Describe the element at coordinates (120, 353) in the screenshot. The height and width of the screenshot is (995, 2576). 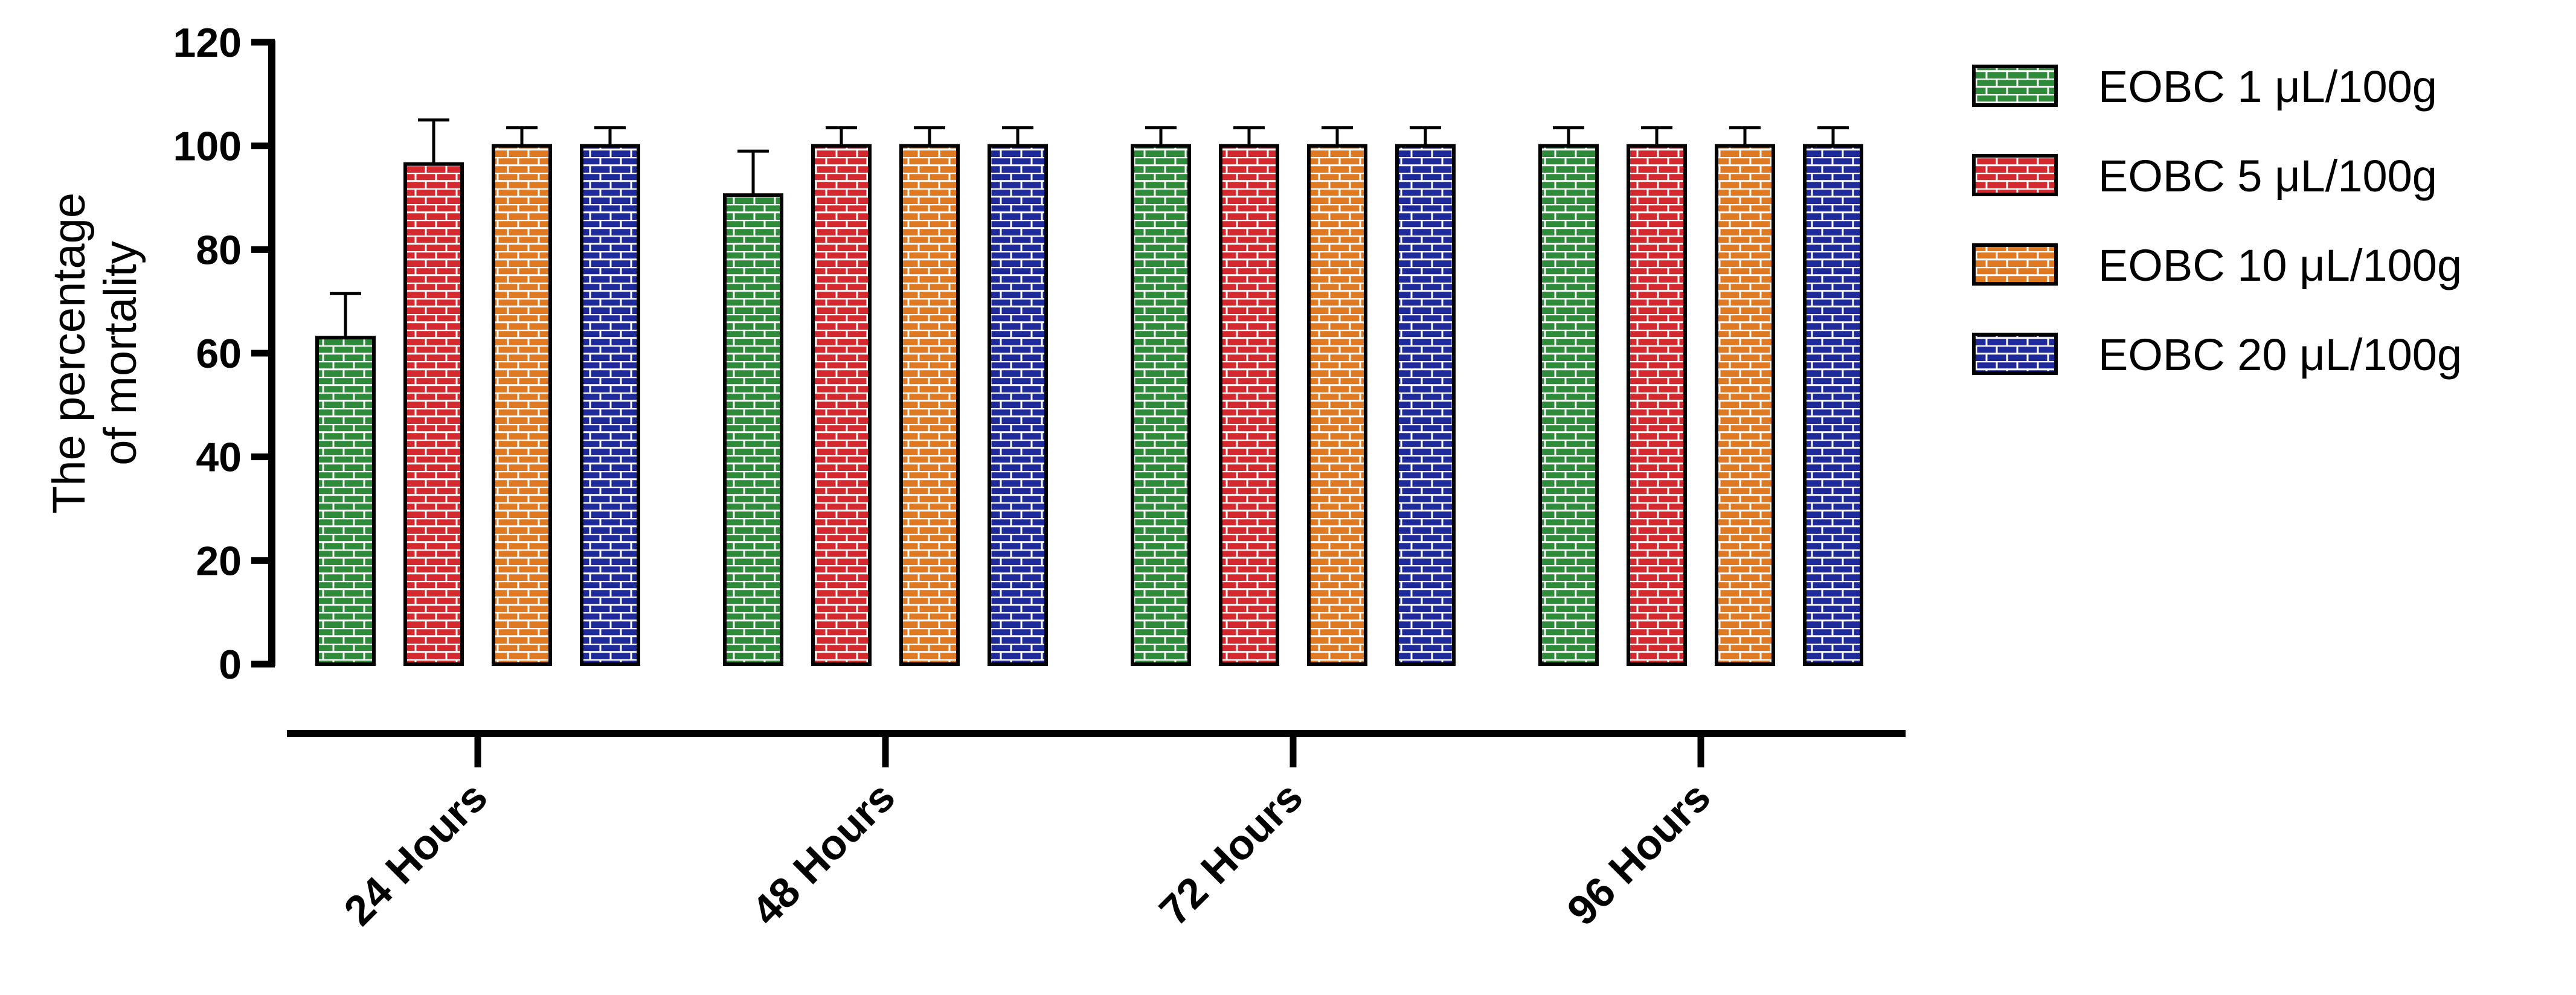
I see `y-axis-title-line: of mortality` at that location.